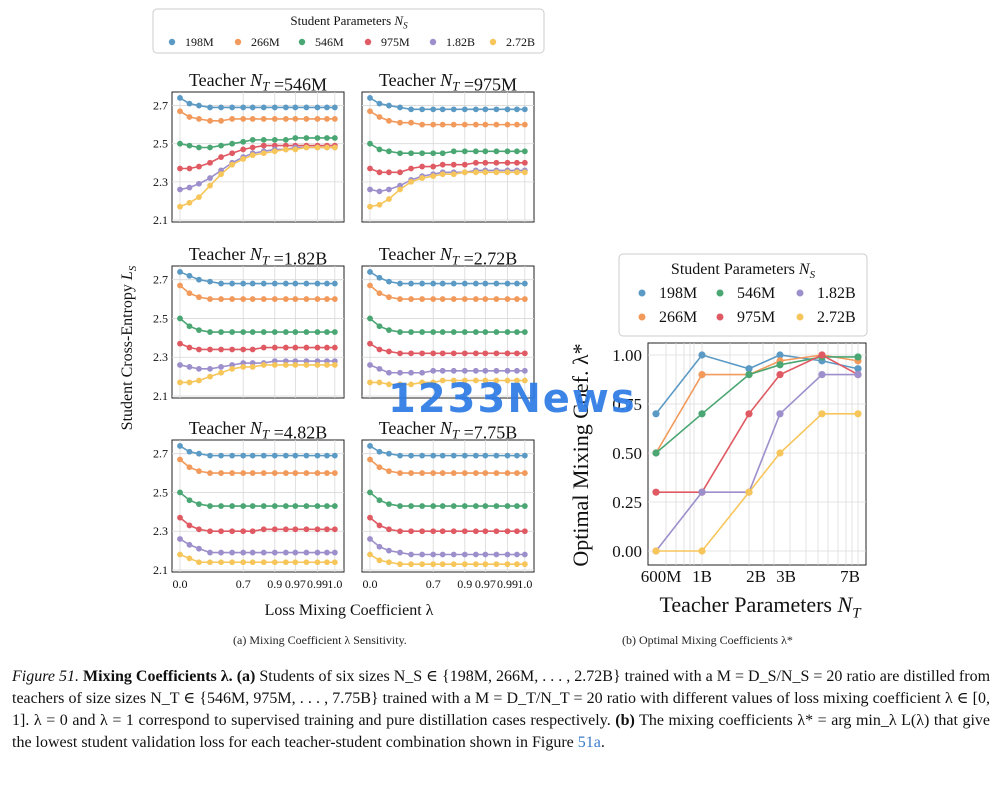  Describe the element at coordinates (257, 558) in the screenshot. I see `series-line-2.72B` at that location.